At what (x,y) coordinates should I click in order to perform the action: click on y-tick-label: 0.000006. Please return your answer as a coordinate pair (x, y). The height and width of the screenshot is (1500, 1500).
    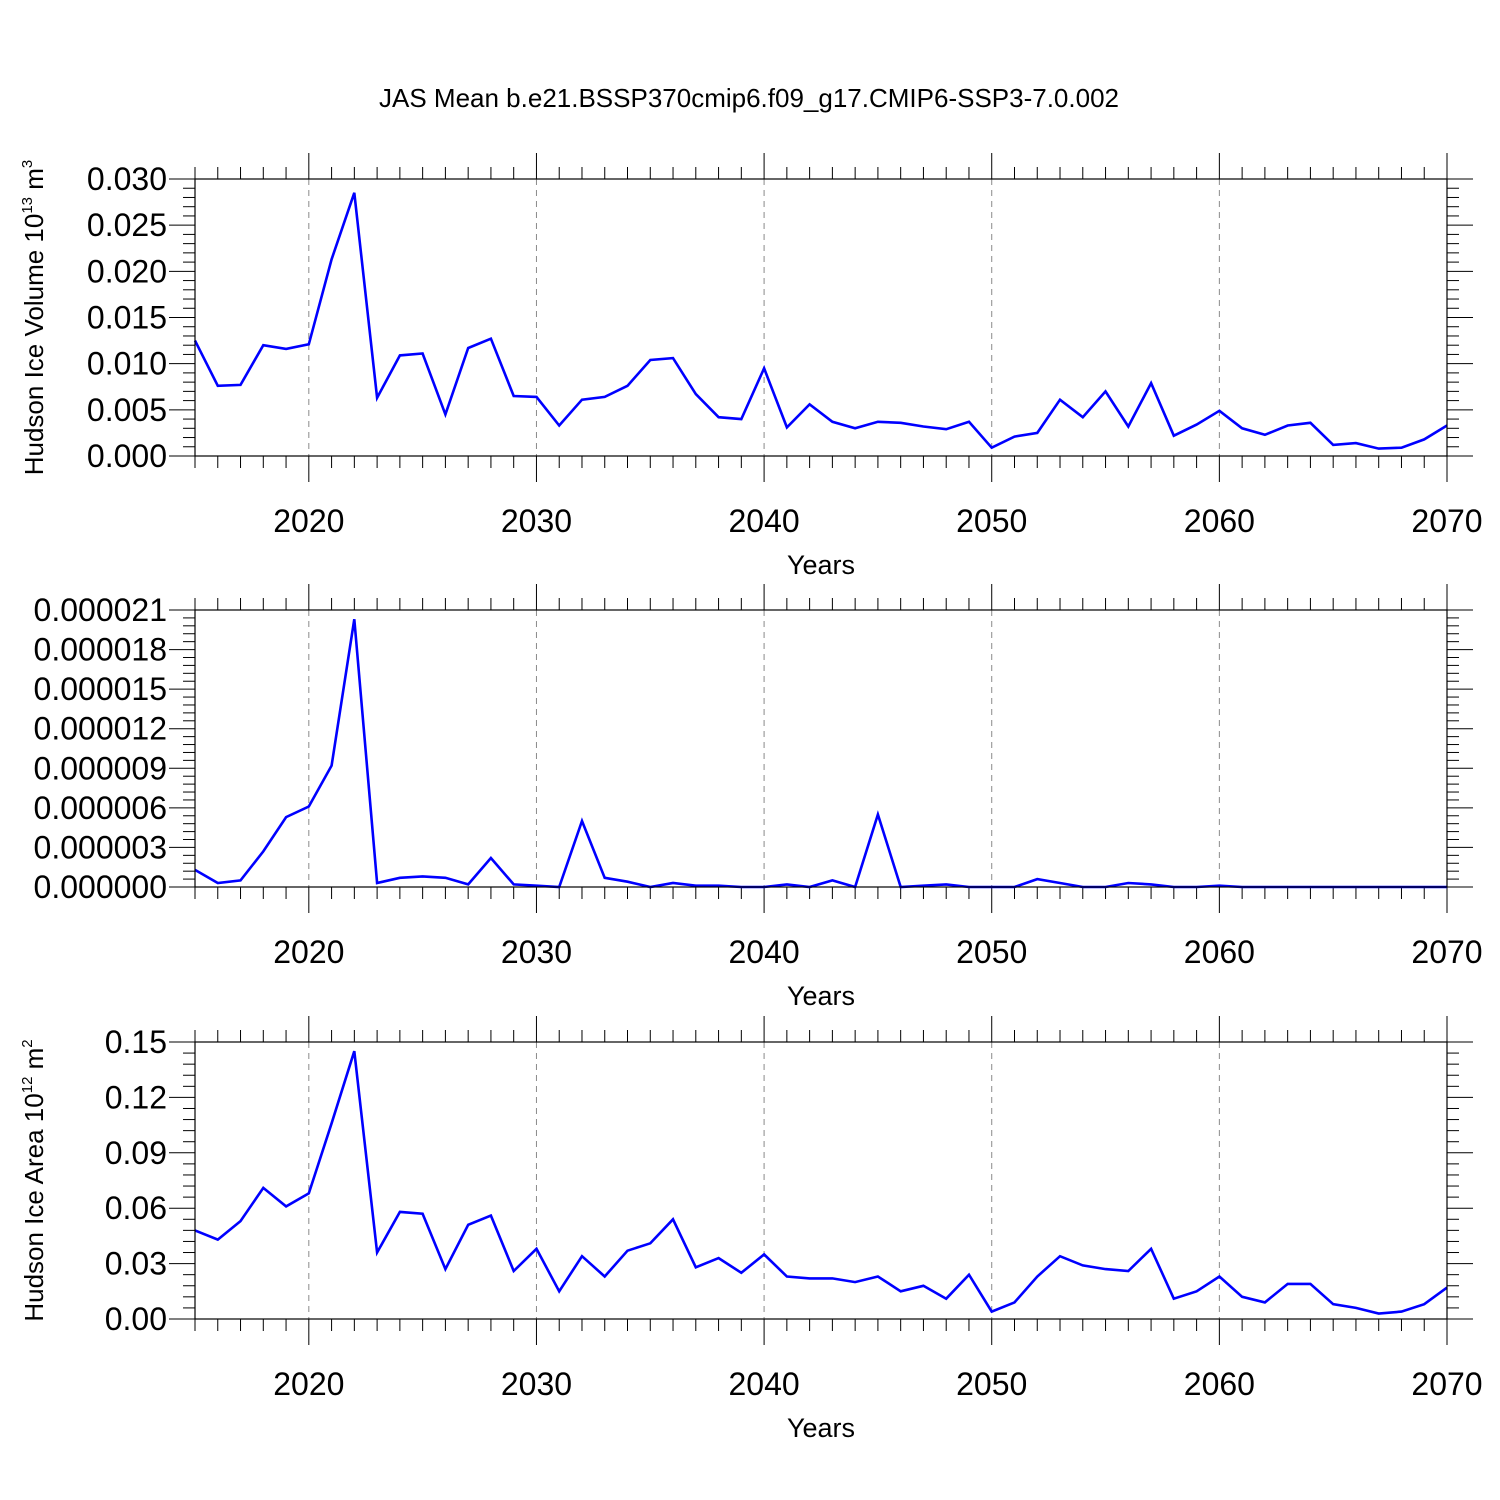
    Looking at the image, I should click on (100, 808).